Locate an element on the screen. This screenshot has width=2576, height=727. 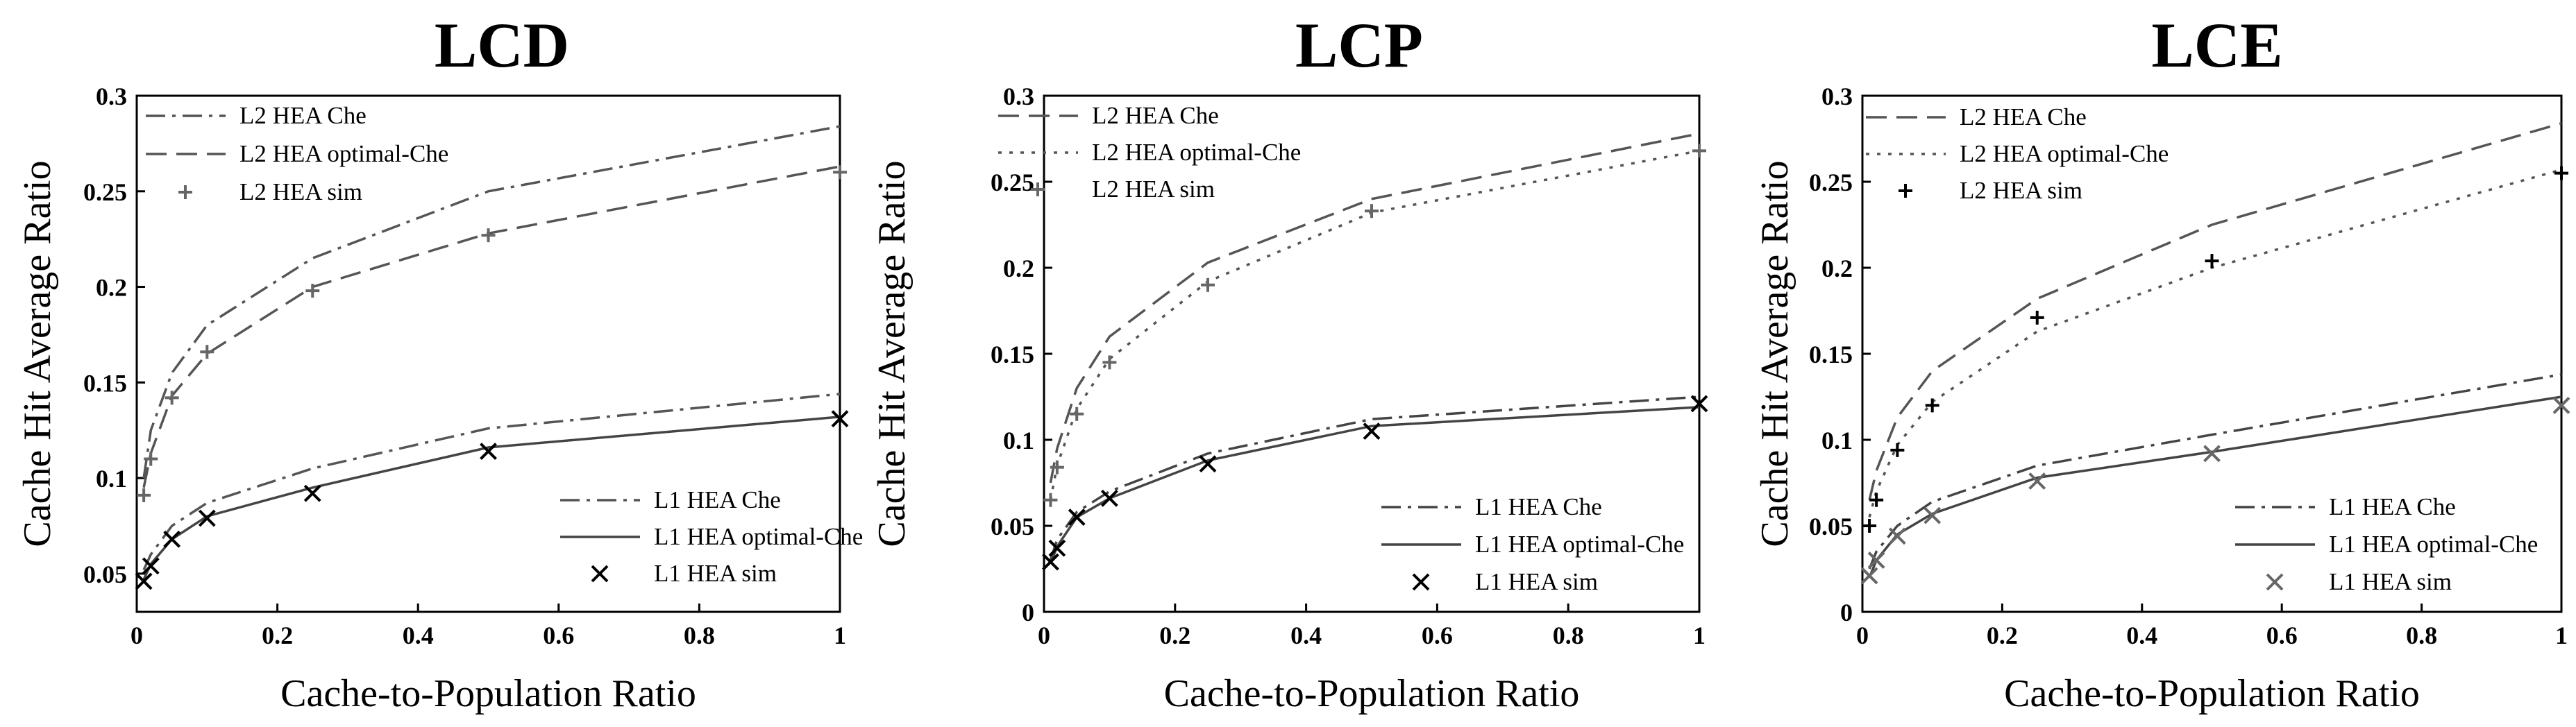
legend-label: L1 HEA Che is located at coordinates (717, 499).